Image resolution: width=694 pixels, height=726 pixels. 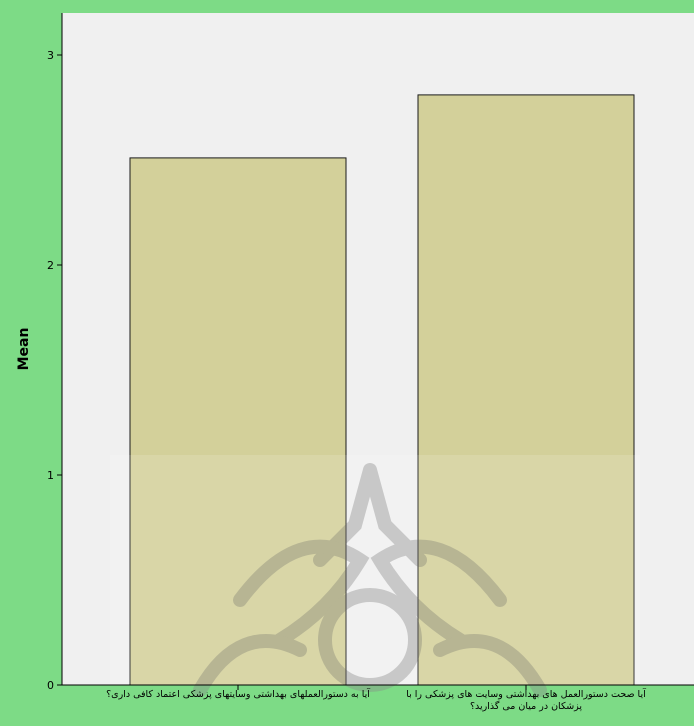 I want to click on y-tick-label: 3, so click(x=50, y=55).